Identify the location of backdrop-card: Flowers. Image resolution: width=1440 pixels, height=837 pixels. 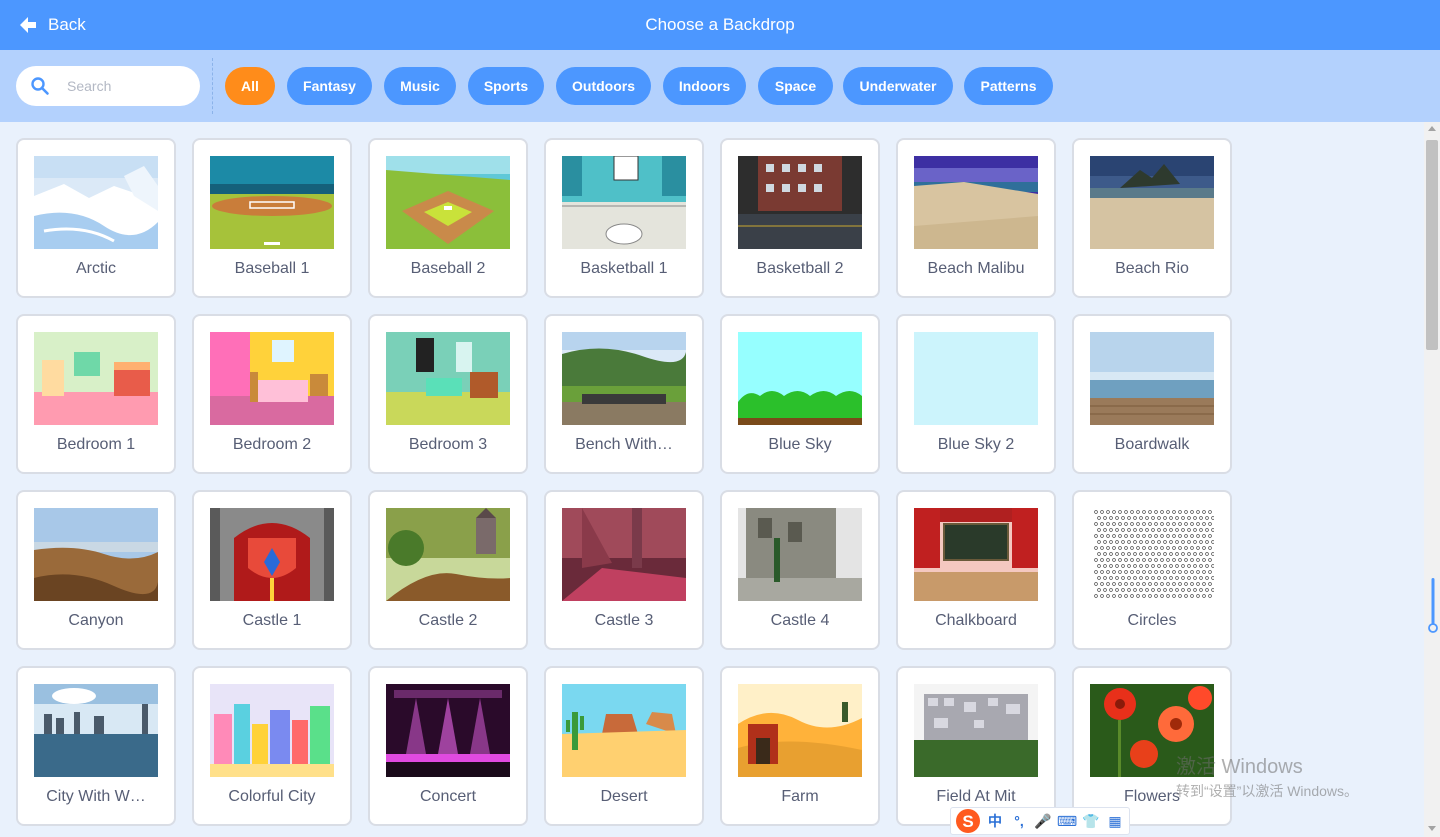
(1152, 746).